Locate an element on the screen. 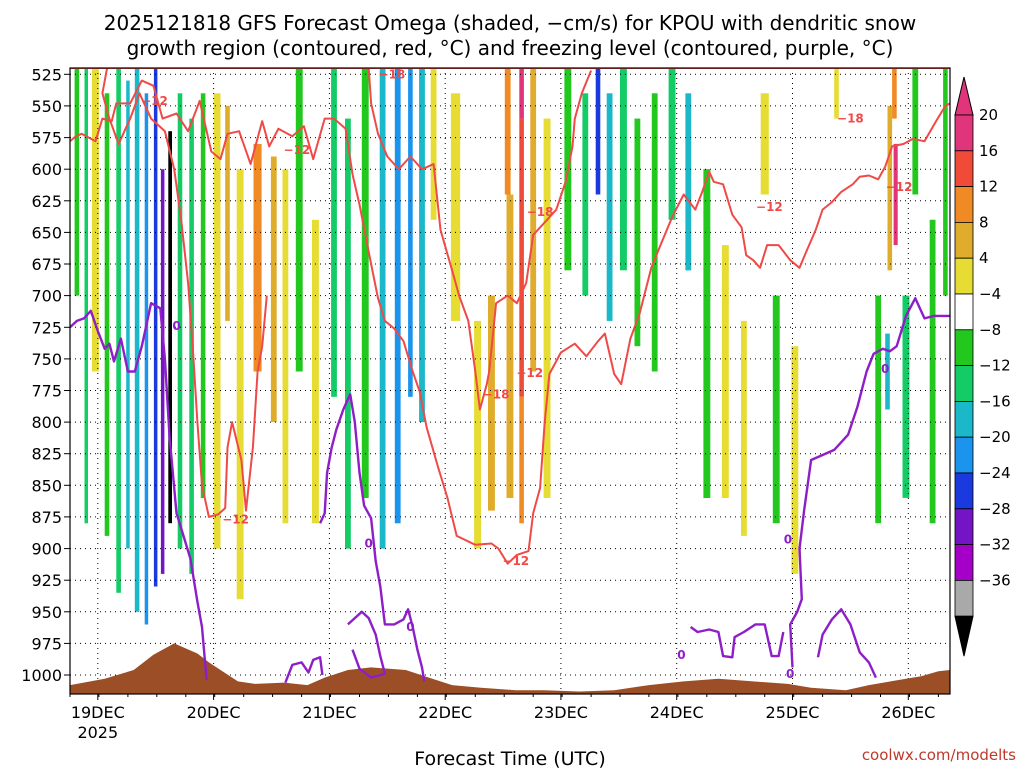 The height and width of the screenshot is (768, 1024). y-tick-label: 750 is located at coordinates (46, 359).